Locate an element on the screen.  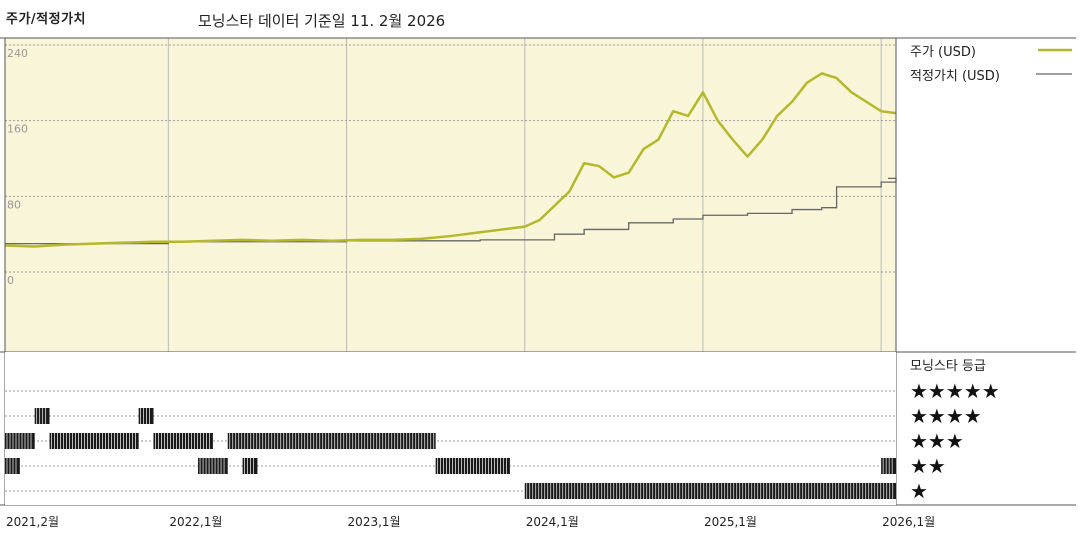
fair-value-line is located at coordinates (451, 211).